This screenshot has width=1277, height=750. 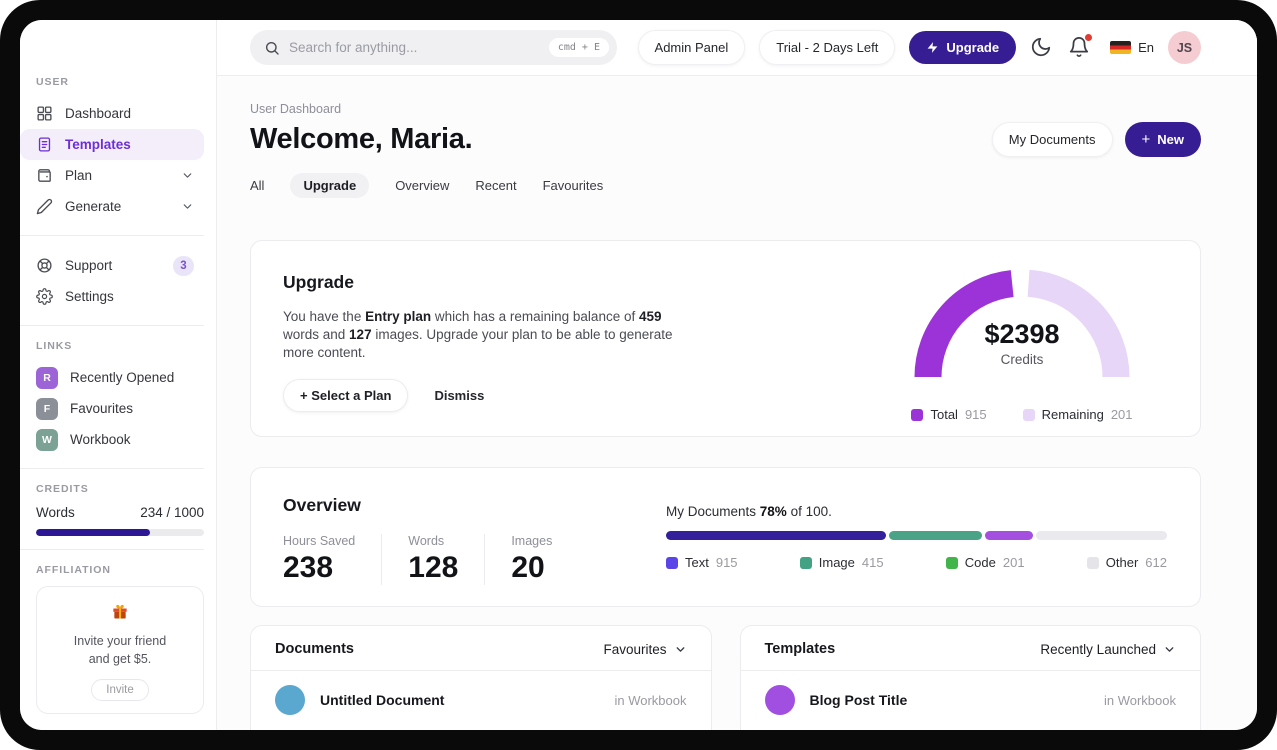 What do you see at coordinates (44, 113) in the screenshot?
I see `dashboard-grid-icon` at bounding box center [44, 113].